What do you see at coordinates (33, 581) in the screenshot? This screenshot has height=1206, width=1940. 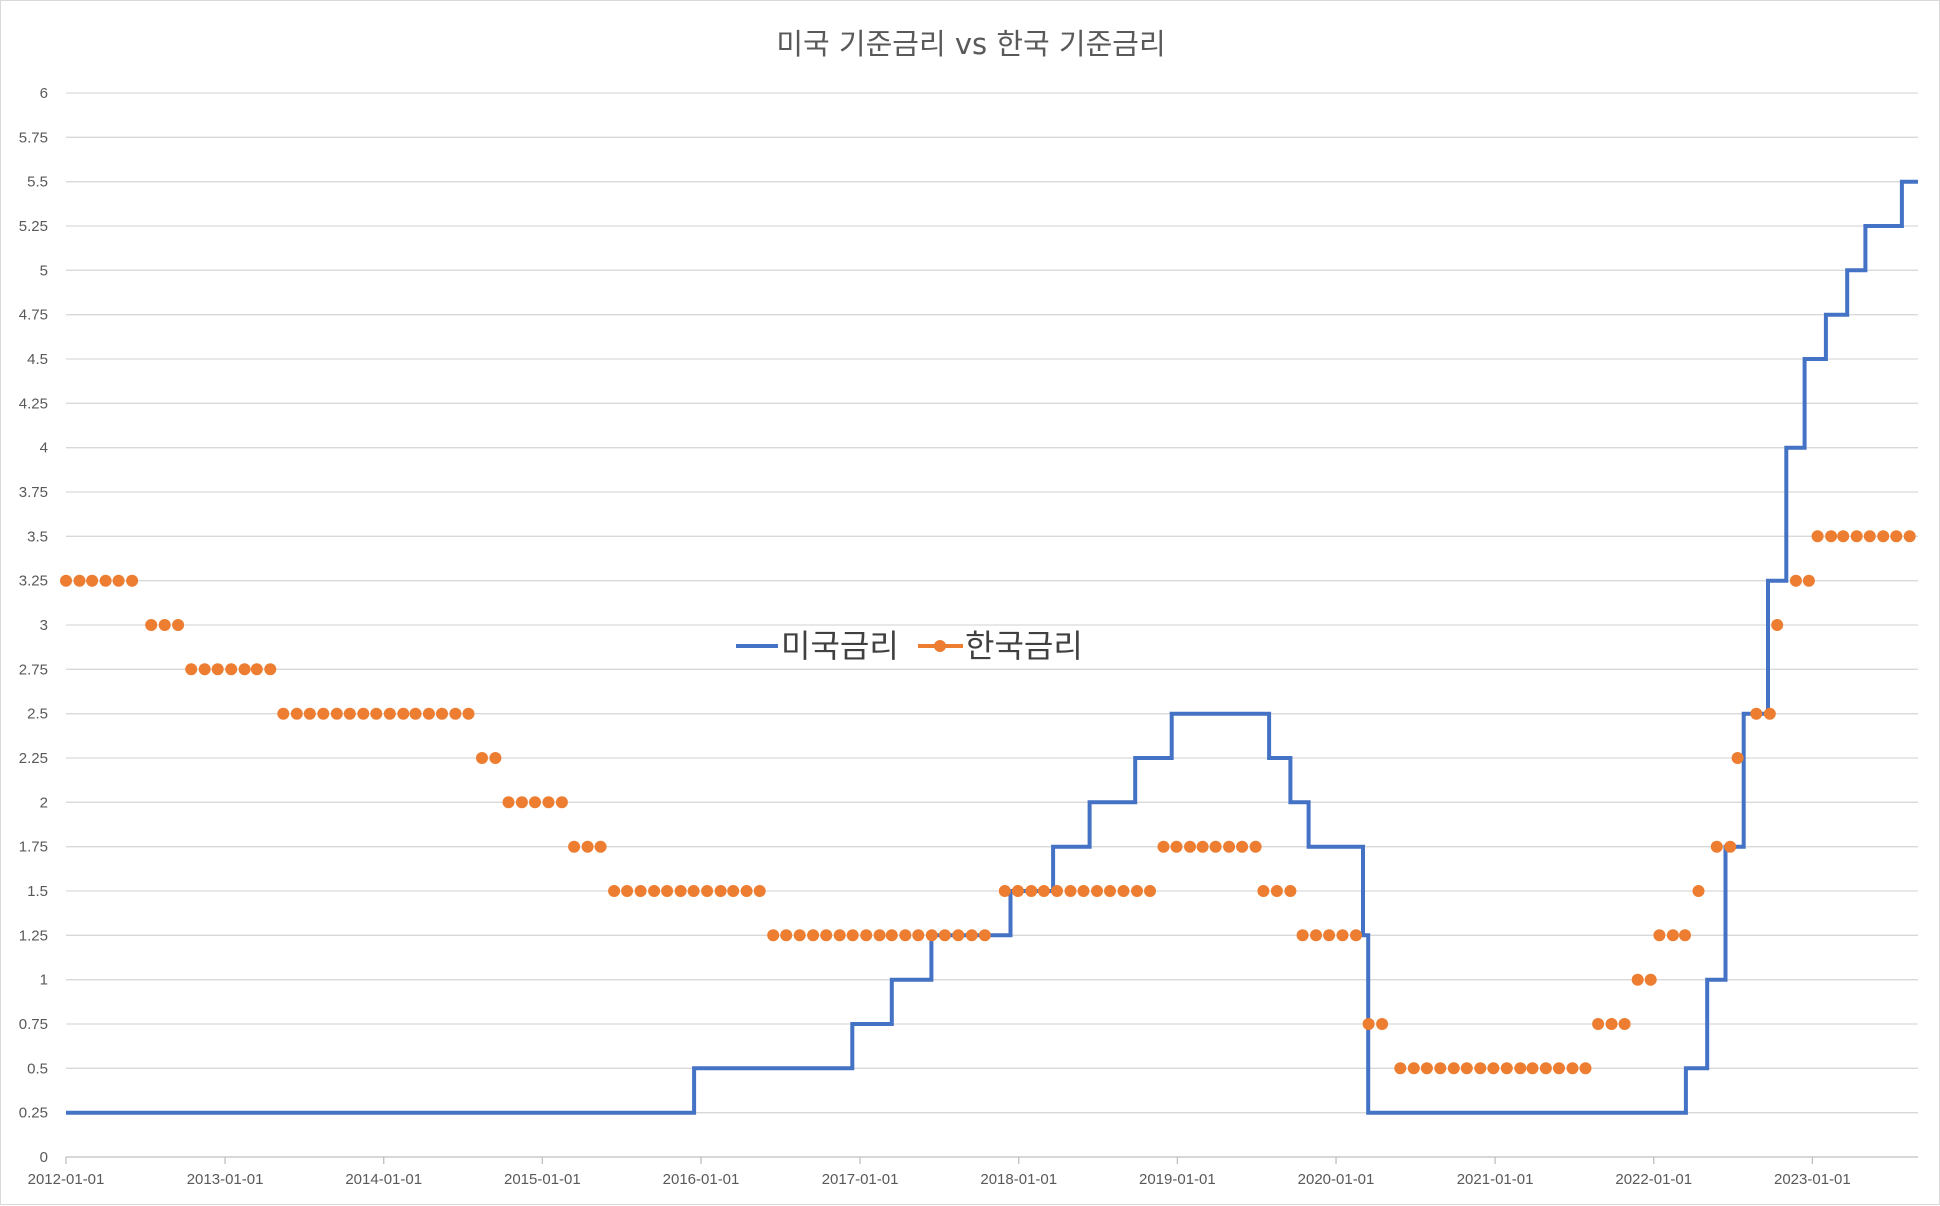 I see `y-tick-label: 3.25` at bounding box center [33, 581].